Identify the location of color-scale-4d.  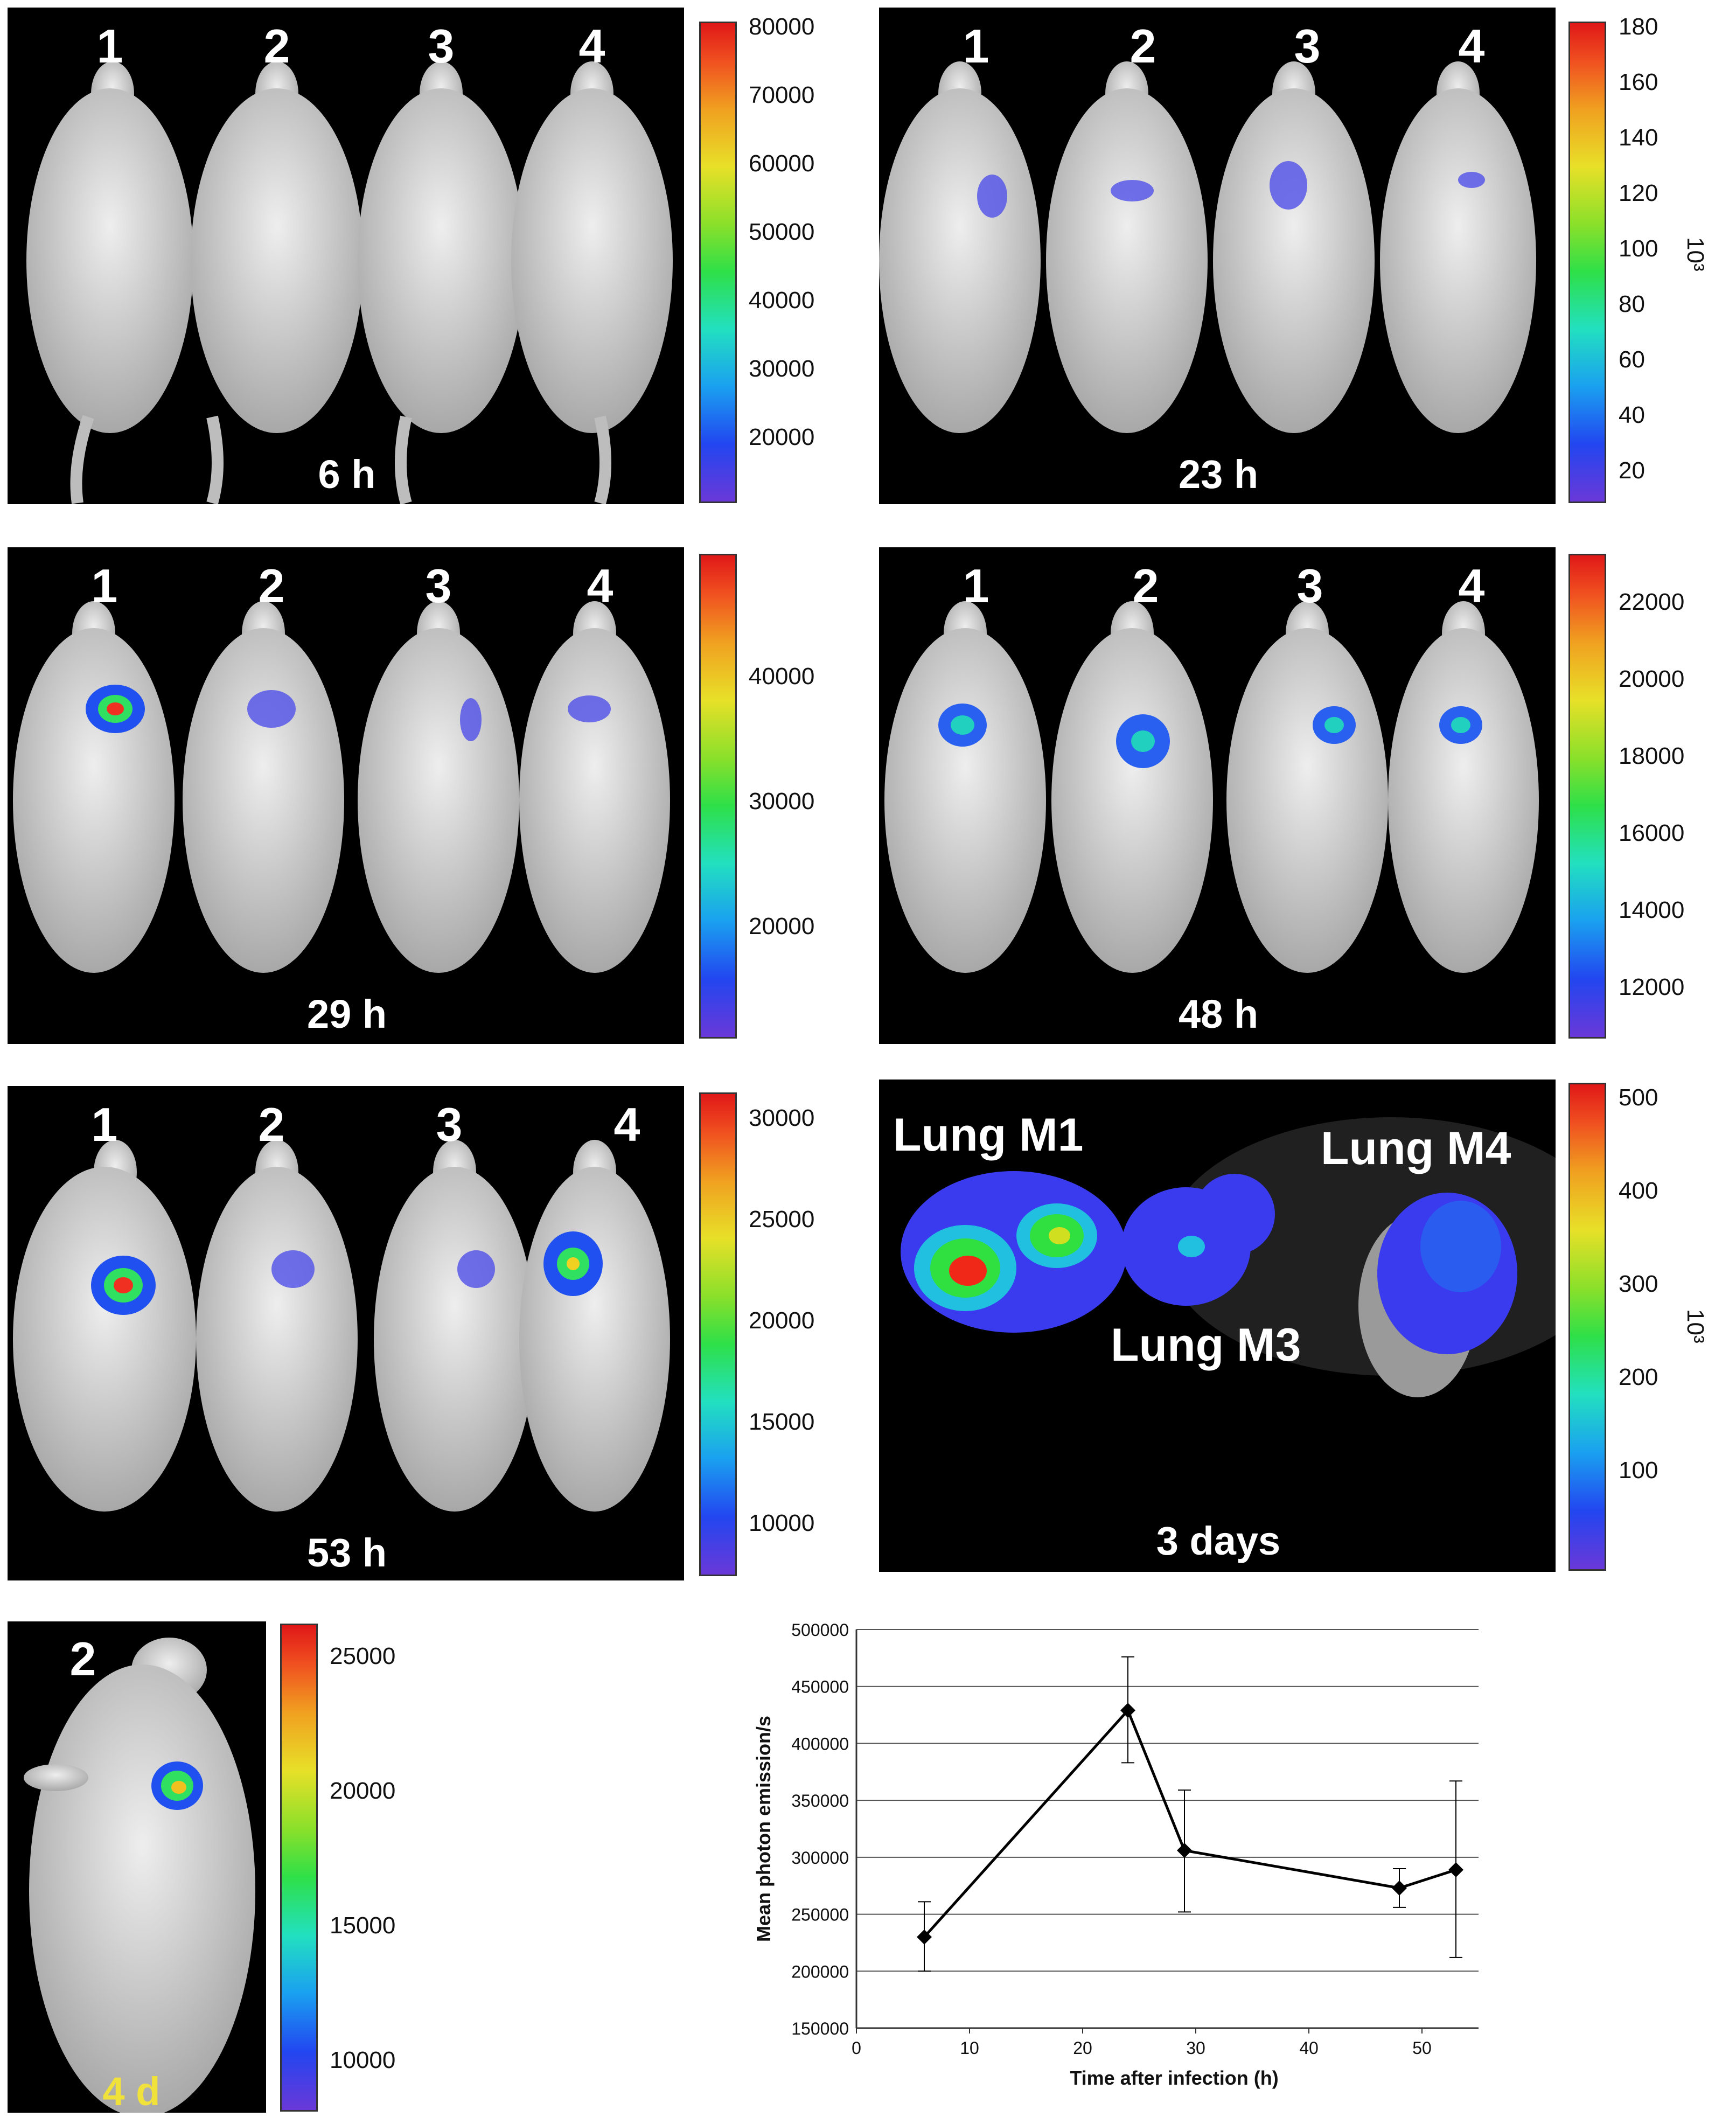
(299, 1868).